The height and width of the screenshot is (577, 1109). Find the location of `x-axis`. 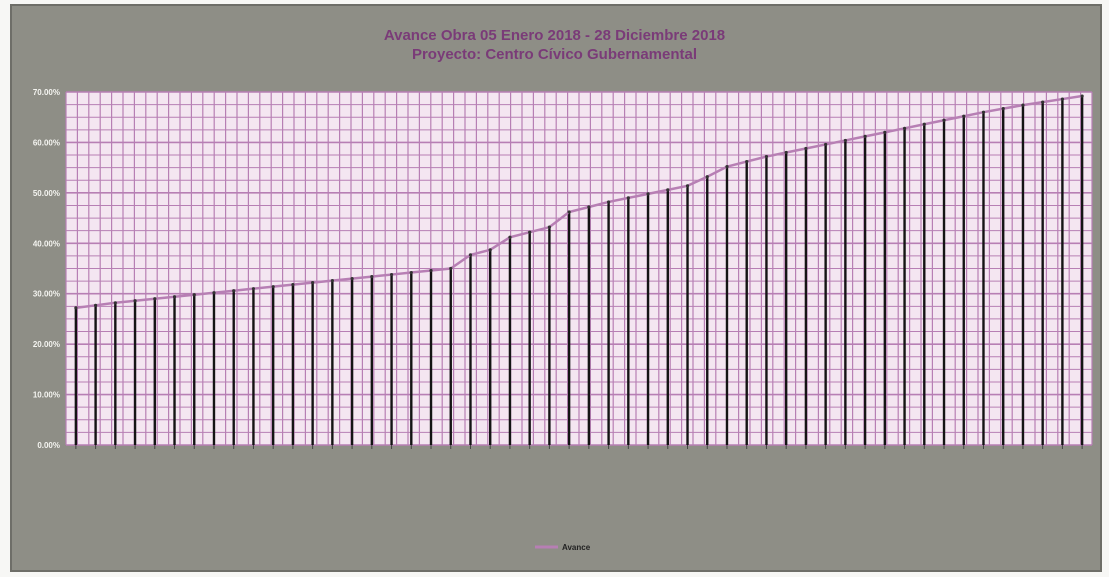

x-axis is located at coordinates (579, 447).